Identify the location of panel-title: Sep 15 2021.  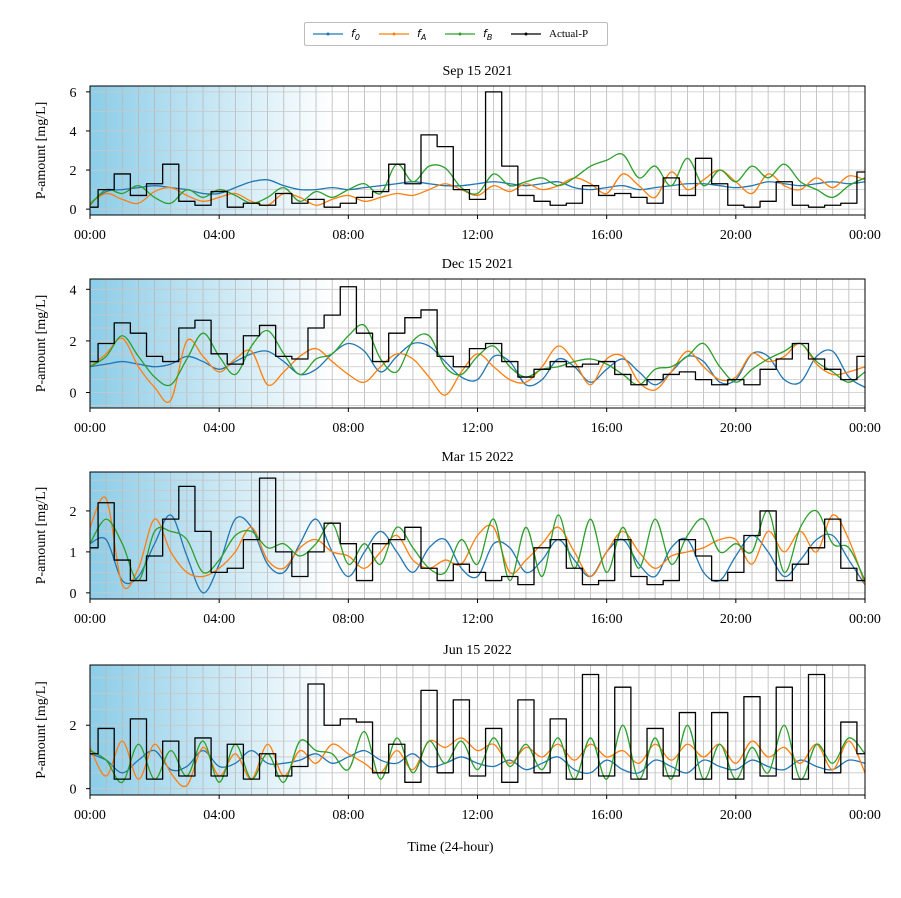
(478, 71).